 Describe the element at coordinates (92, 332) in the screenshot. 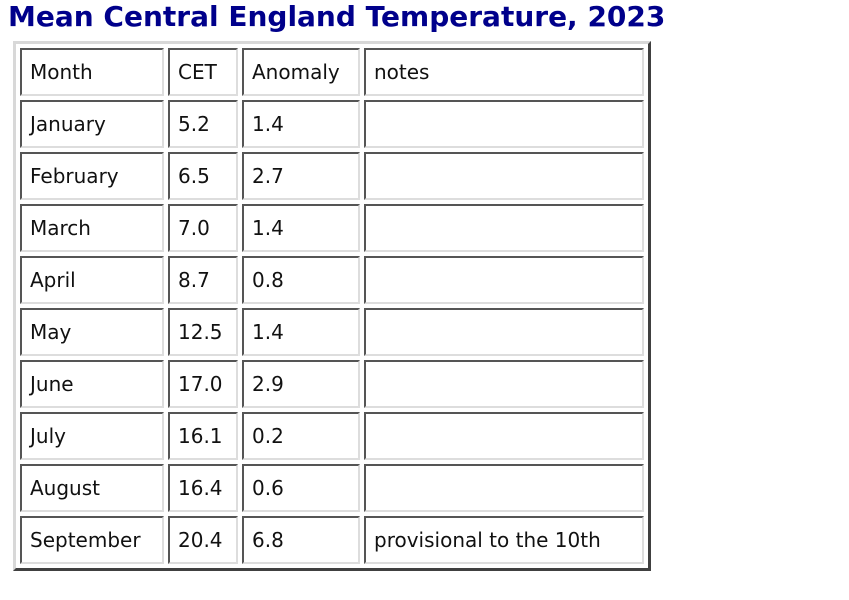

I see `month-cell: May` at that location.